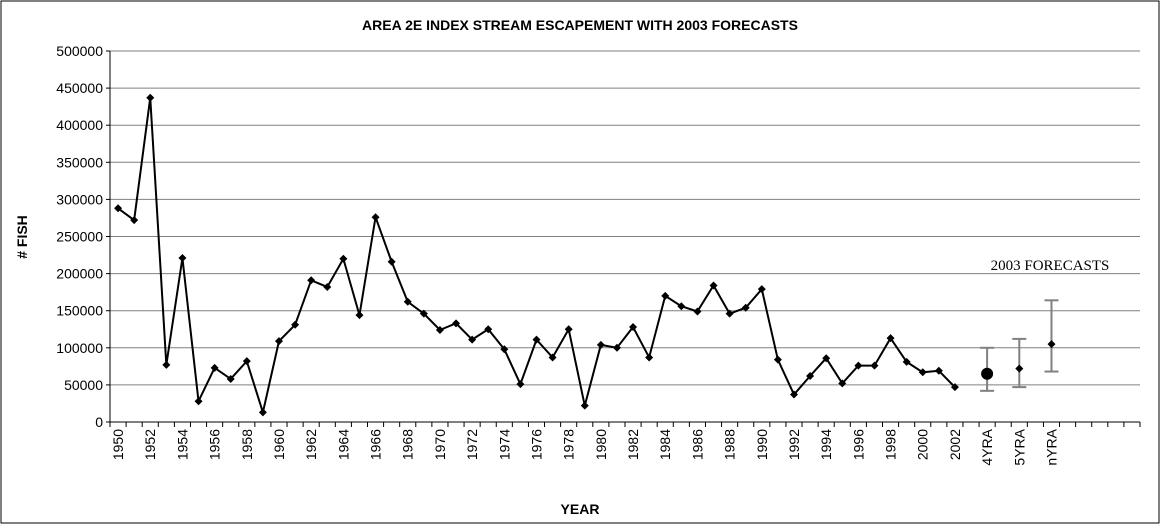  What do you see at coordinates (858, 444) in the screenshot?
I see `x-tick-label: 1996` at bounding box center [858, 444].